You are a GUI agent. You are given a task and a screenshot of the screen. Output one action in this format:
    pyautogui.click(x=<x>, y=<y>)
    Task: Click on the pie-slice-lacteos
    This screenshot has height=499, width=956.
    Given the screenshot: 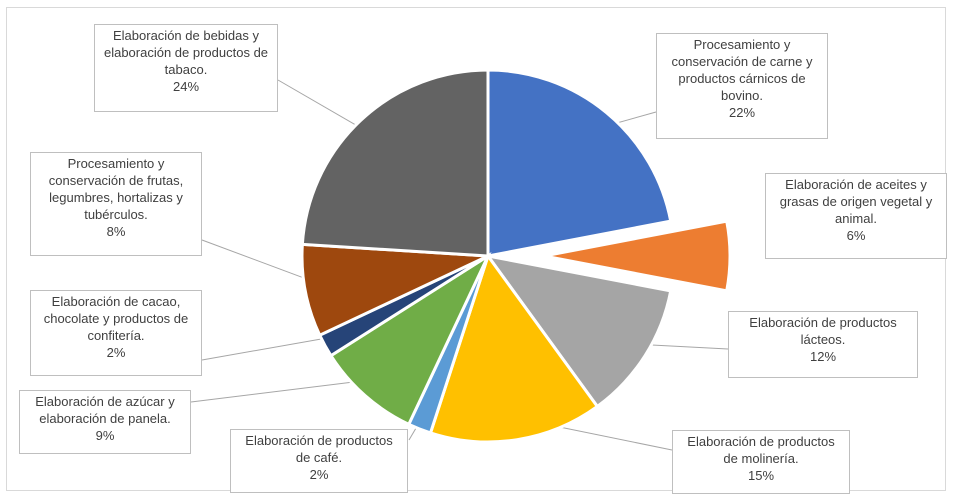 What is the action you would take?
    pyautogui.click(x=578, y=331)
    